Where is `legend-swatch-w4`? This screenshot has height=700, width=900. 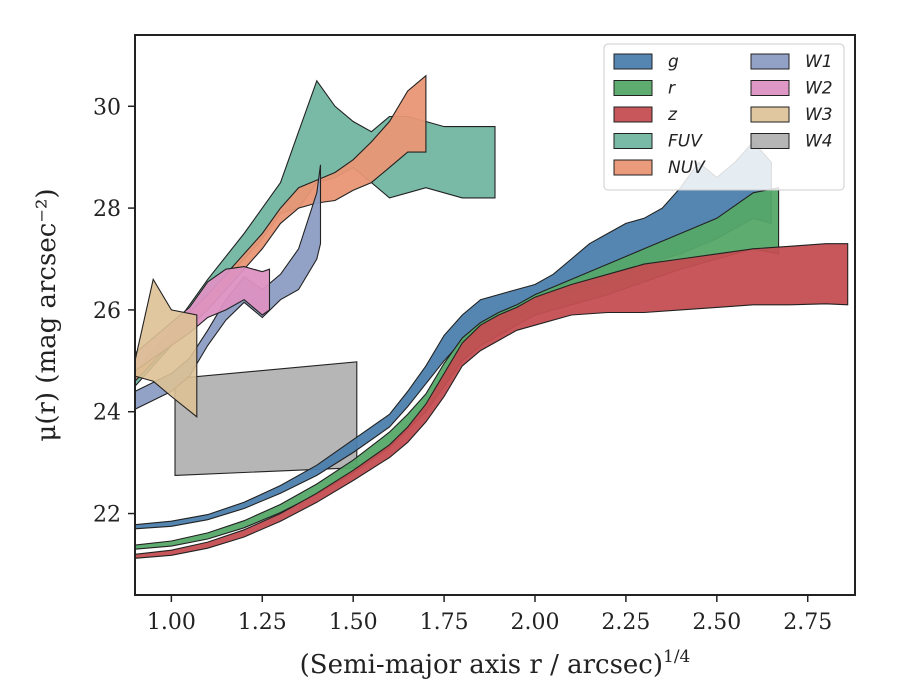 legend-swatch-w4 is located at coordinates (770, 141).